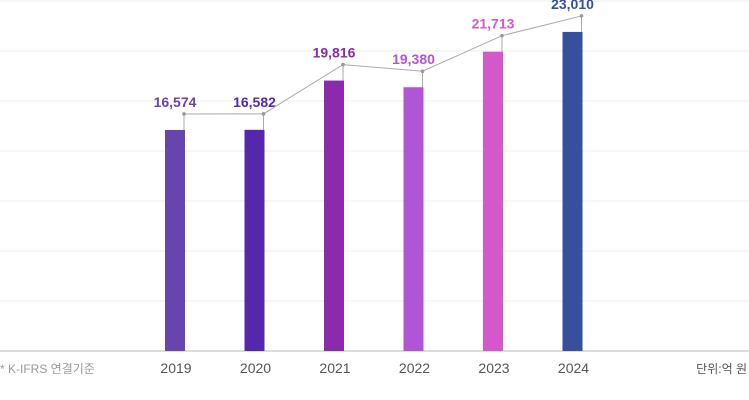  I want to click on data-label: 16,574, so click(175, 102).